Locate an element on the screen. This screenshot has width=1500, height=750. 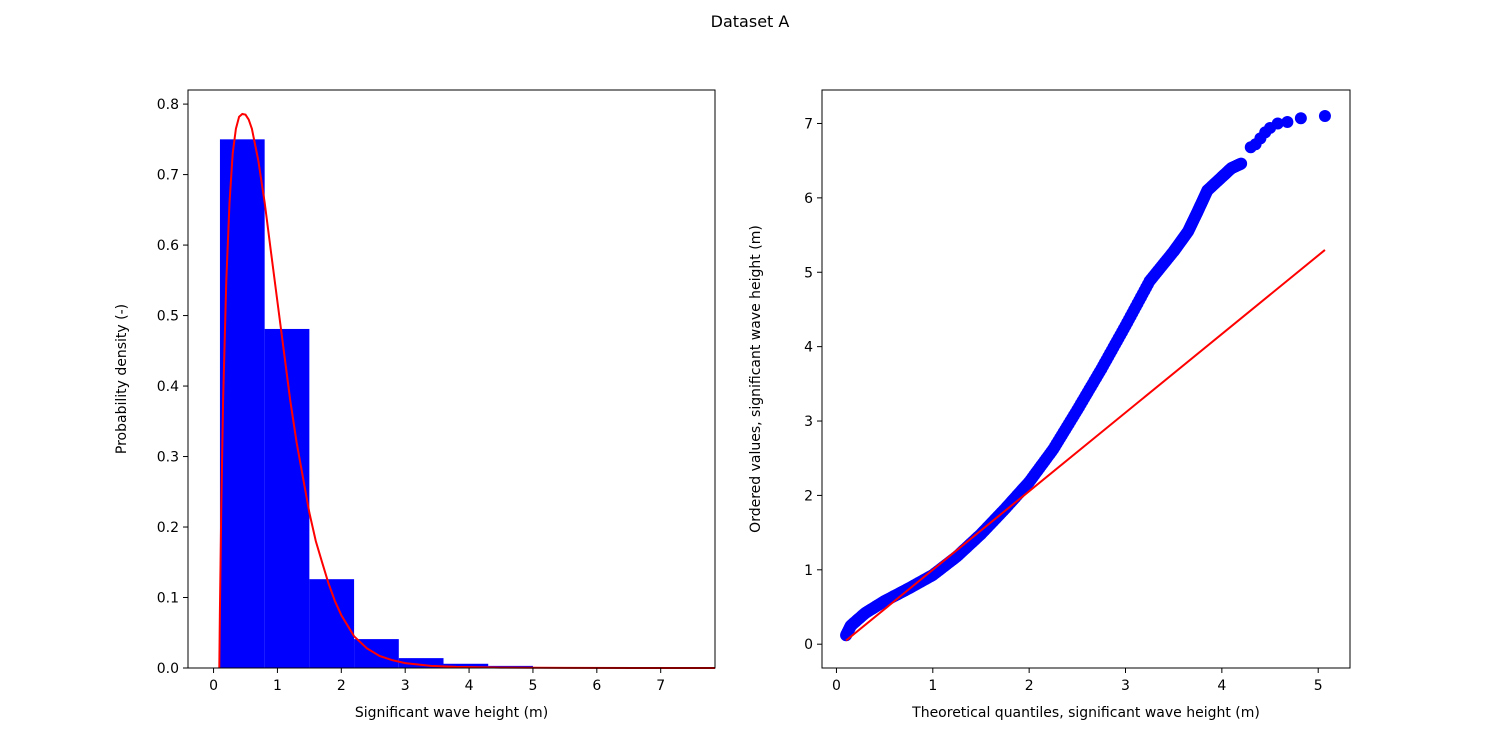
qq-x-tick-label: 4 is located at coordinates (1221, 686).